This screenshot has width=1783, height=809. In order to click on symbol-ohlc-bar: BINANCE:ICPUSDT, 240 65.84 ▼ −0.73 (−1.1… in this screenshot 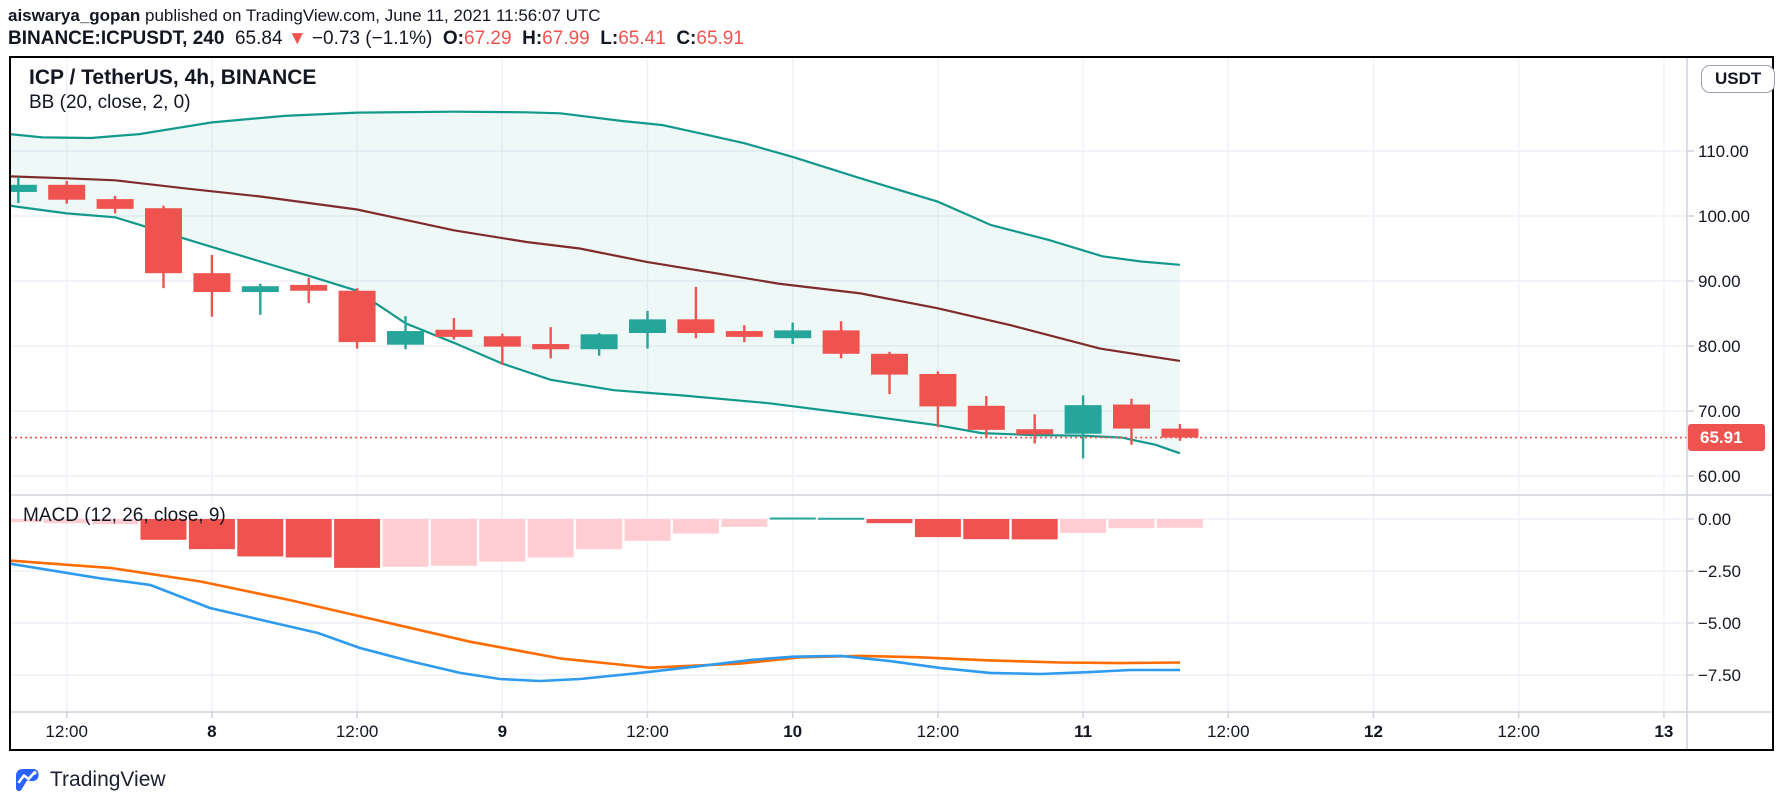, I will do `click(376, 39)`.